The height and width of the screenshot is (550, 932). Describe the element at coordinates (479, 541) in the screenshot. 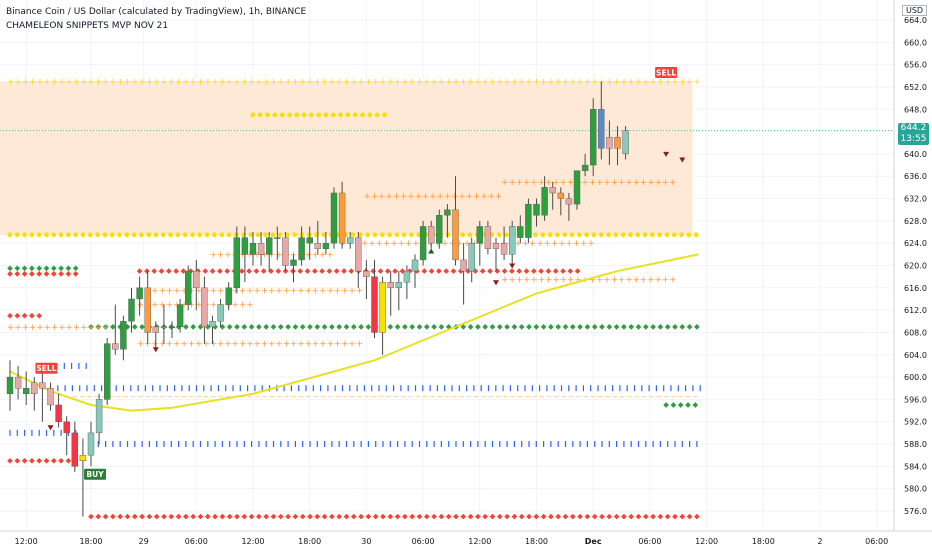

I see `x-tick-label: 12:00` at that location.